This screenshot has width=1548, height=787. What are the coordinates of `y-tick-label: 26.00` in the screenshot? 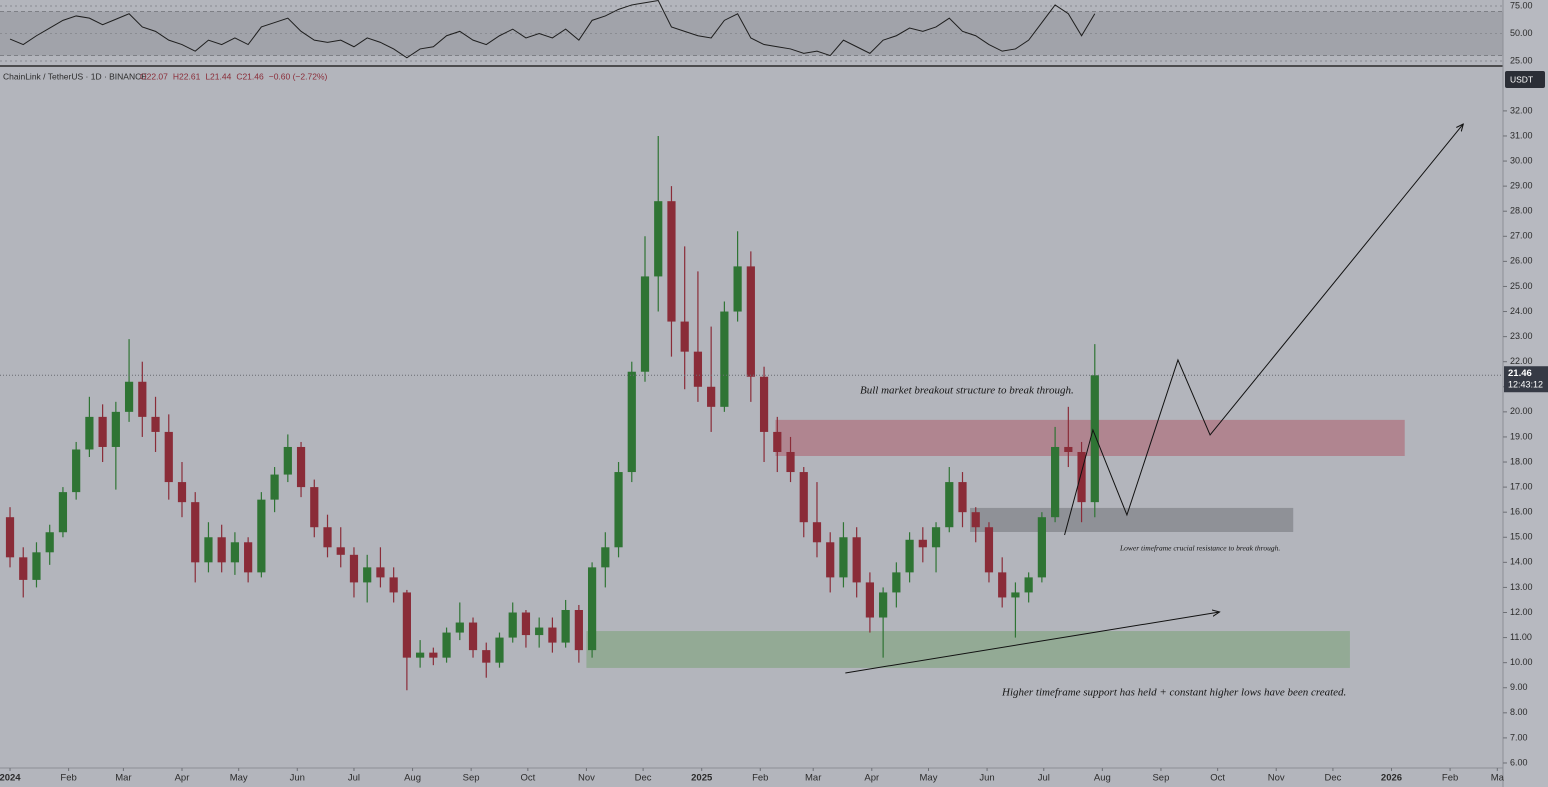 It's located at (1521, 261).